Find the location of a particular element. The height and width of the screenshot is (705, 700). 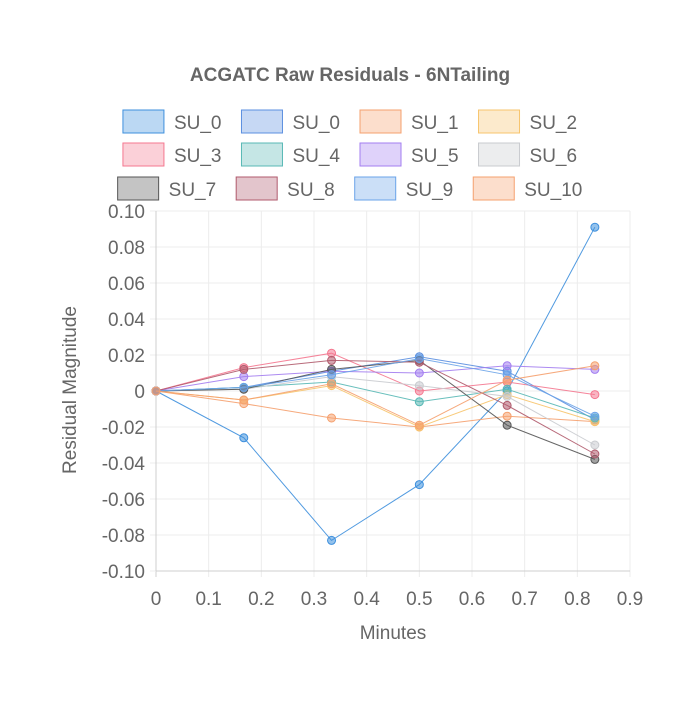

y-tick-label: 0.02 is located at coordinates (126, 356).